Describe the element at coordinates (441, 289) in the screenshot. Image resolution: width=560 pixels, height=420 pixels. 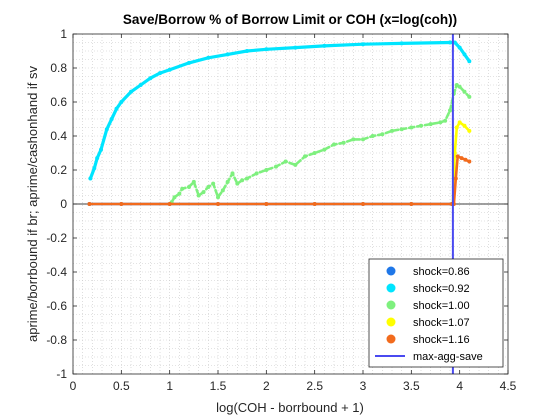
I see `legend-label: shock=0.92` at that location.